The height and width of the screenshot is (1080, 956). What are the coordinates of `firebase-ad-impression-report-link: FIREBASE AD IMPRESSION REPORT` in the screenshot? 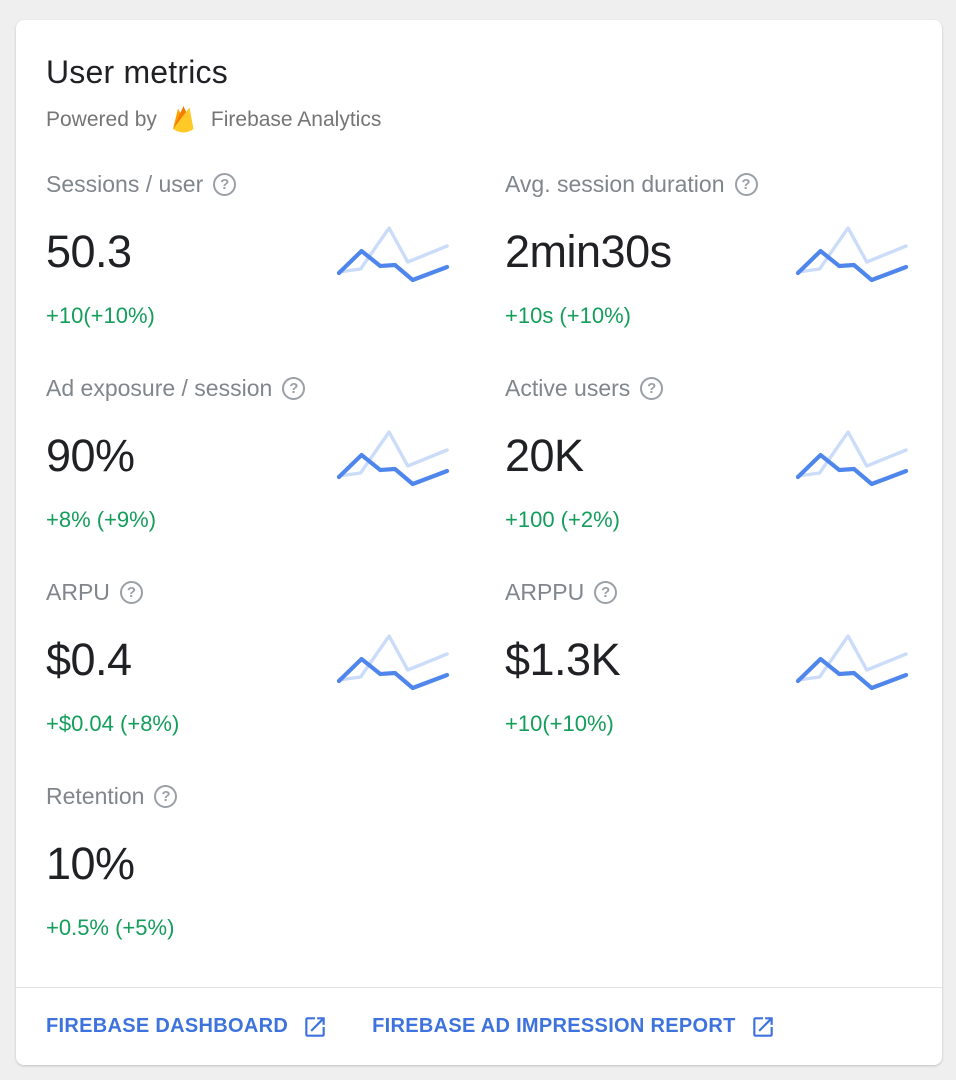 It's located at (574, 1027).